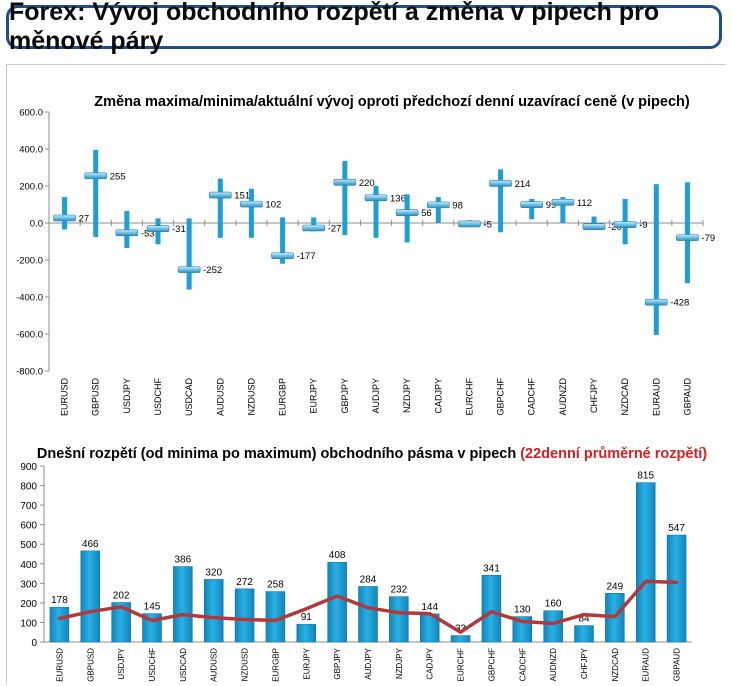 Image resolution: width=732 pixels, height=686 pixels. Describe the element at coordinates (29, 261) in the screenshot. I see `chart1-y-tick-label: -200.0` at that location.